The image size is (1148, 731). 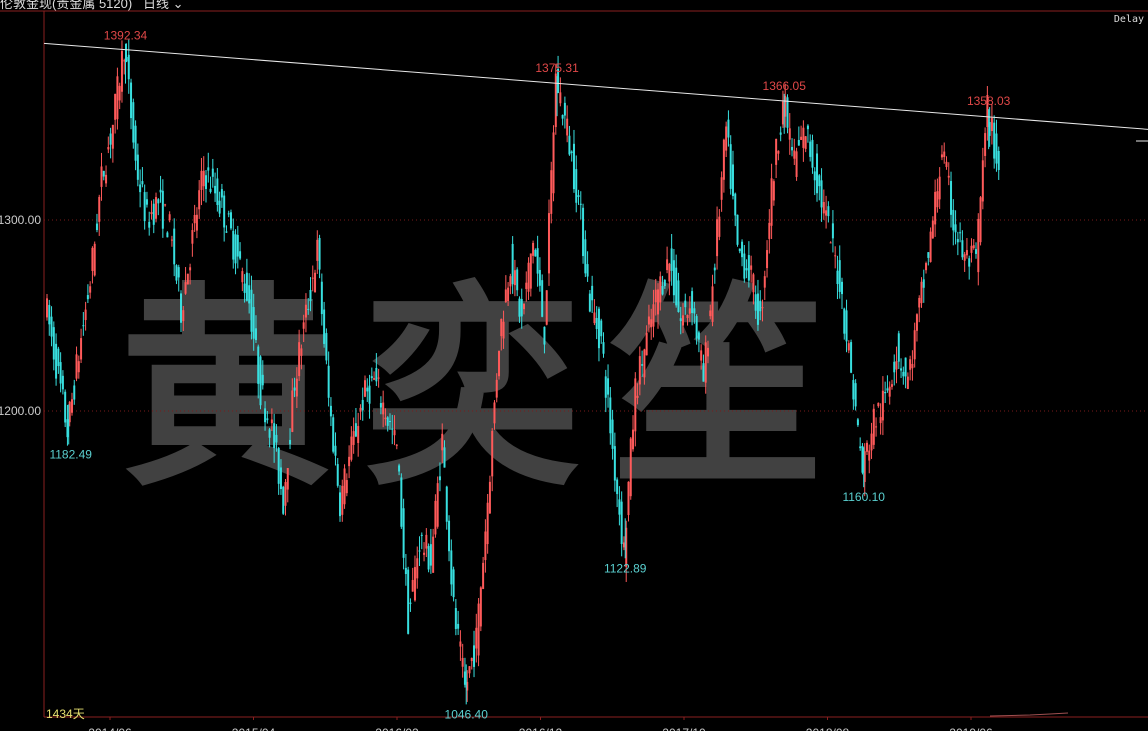 What do you see at coordinates (92, 6) in the screenshot?
I see `chart-title: 伦敦金现(贵金属 5120) 日线 ⌄` at bounding box center [92, 6].